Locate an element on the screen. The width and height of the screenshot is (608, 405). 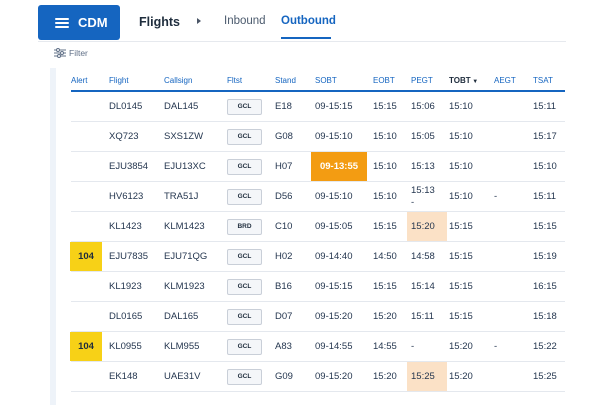
cell-flight: KL0955 is located at coordinates (136, 346).